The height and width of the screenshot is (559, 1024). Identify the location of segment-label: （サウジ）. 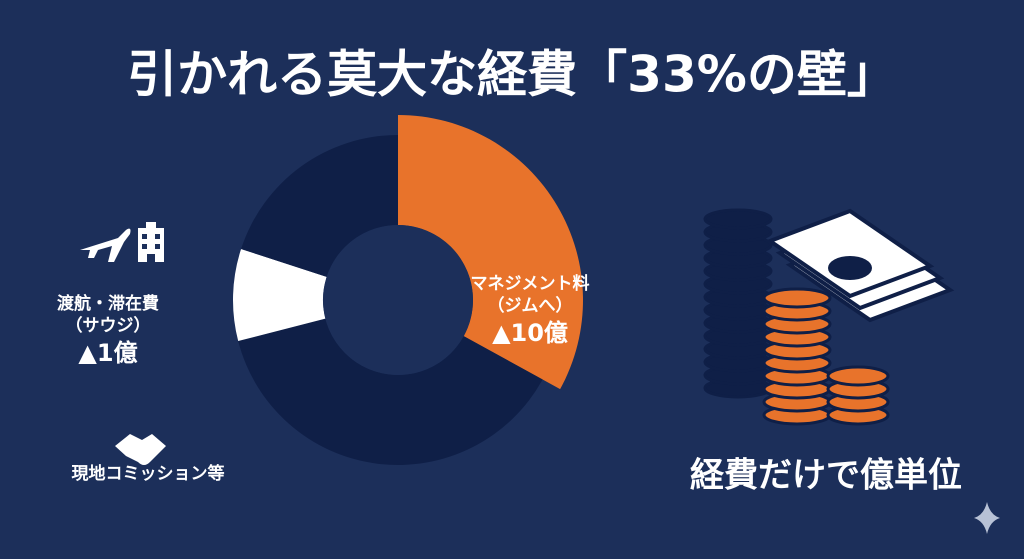
(108, 325).